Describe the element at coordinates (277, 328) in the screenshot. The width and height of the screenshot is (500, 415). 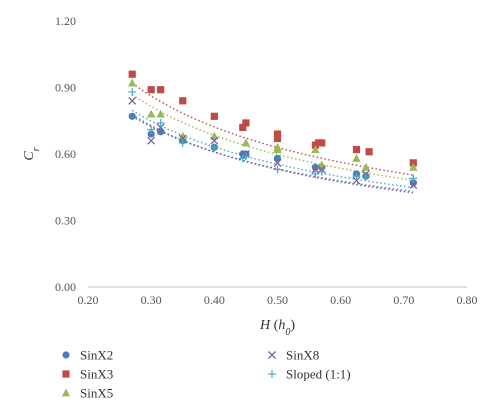
I see `x-axis-label: H (h0)` at that location.